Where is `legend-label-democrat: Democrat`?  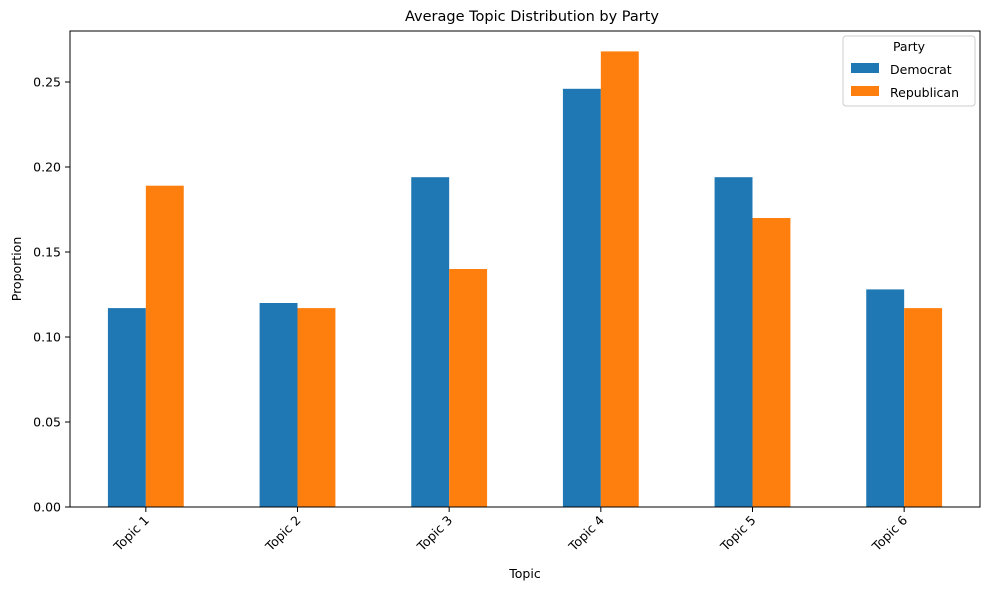
legend-label-democrat: Democrat is located at coordinates (921, 69).